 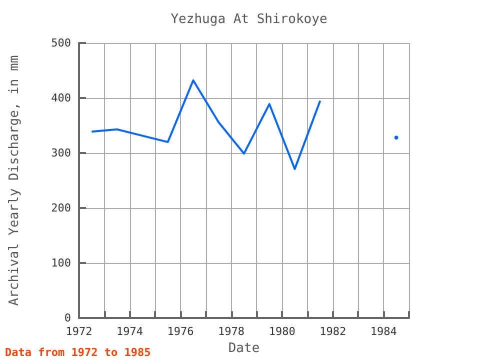 I want to click on x-tick-label: 1980, so click(x=282, y=331).